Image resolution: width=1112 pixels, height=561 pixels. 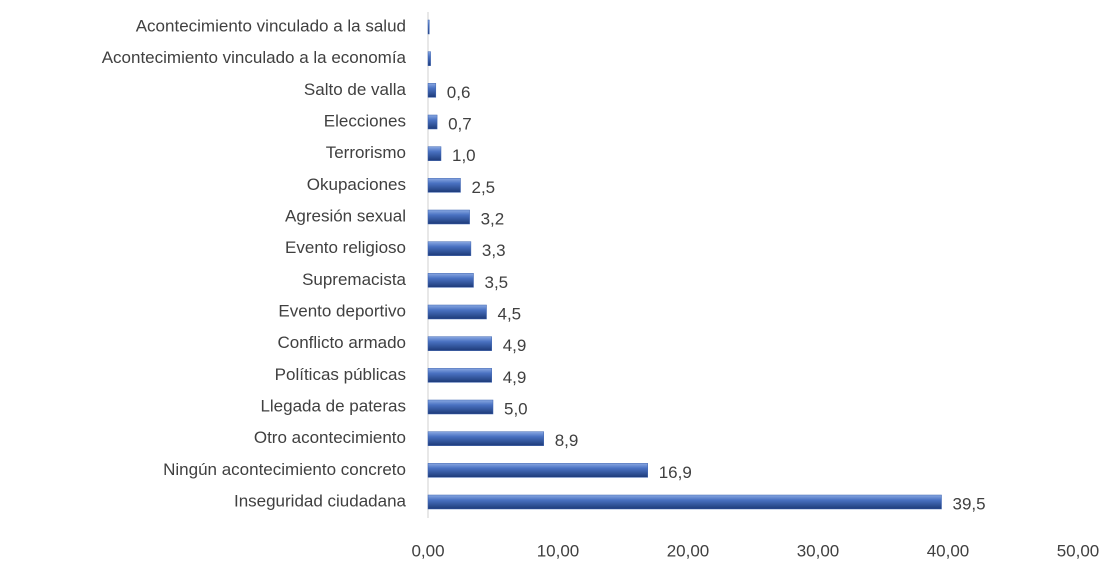 What do you see at coordinates (675, 472) in the screenshot?
I see `data-label: 16,9` at bounding box center [675, 472].